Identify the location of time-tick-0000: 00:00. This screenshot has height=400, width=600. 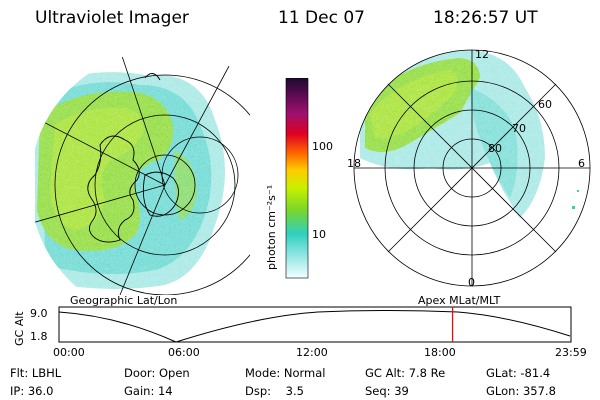
(69, 352).